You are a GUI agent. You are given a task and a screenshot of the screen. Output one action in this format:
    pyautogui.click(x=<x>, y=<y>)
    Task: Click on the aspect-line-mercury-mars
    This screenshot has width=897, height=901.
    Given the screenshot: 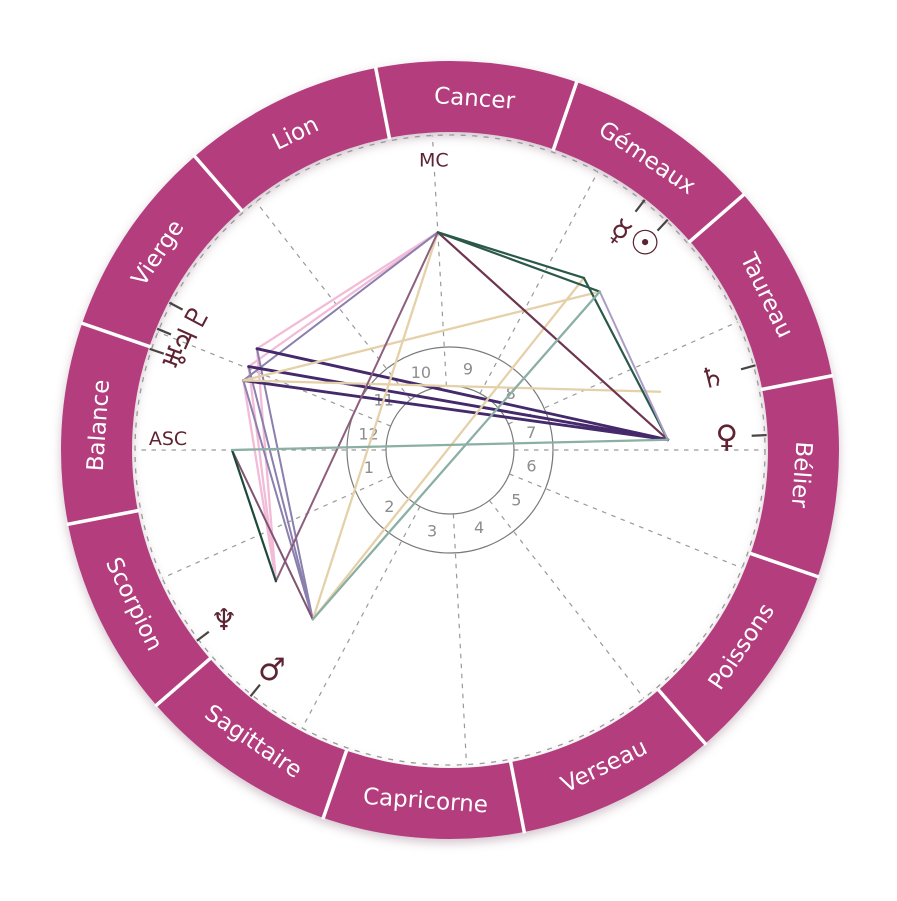 What is the action you would take?
    pyautogui.click(x=448, y=448)
    